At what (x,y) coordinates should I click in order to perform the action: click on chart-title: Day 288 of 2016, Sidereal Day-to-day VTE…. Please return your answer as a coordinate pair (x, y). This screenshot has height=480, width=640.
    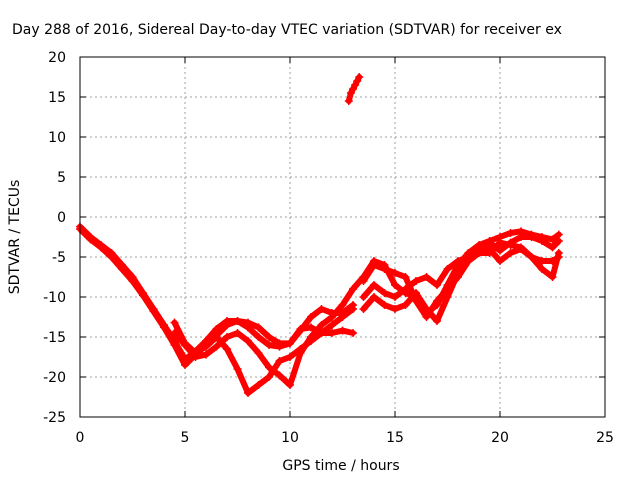
    Looking at the image, I should click on (287, 30).